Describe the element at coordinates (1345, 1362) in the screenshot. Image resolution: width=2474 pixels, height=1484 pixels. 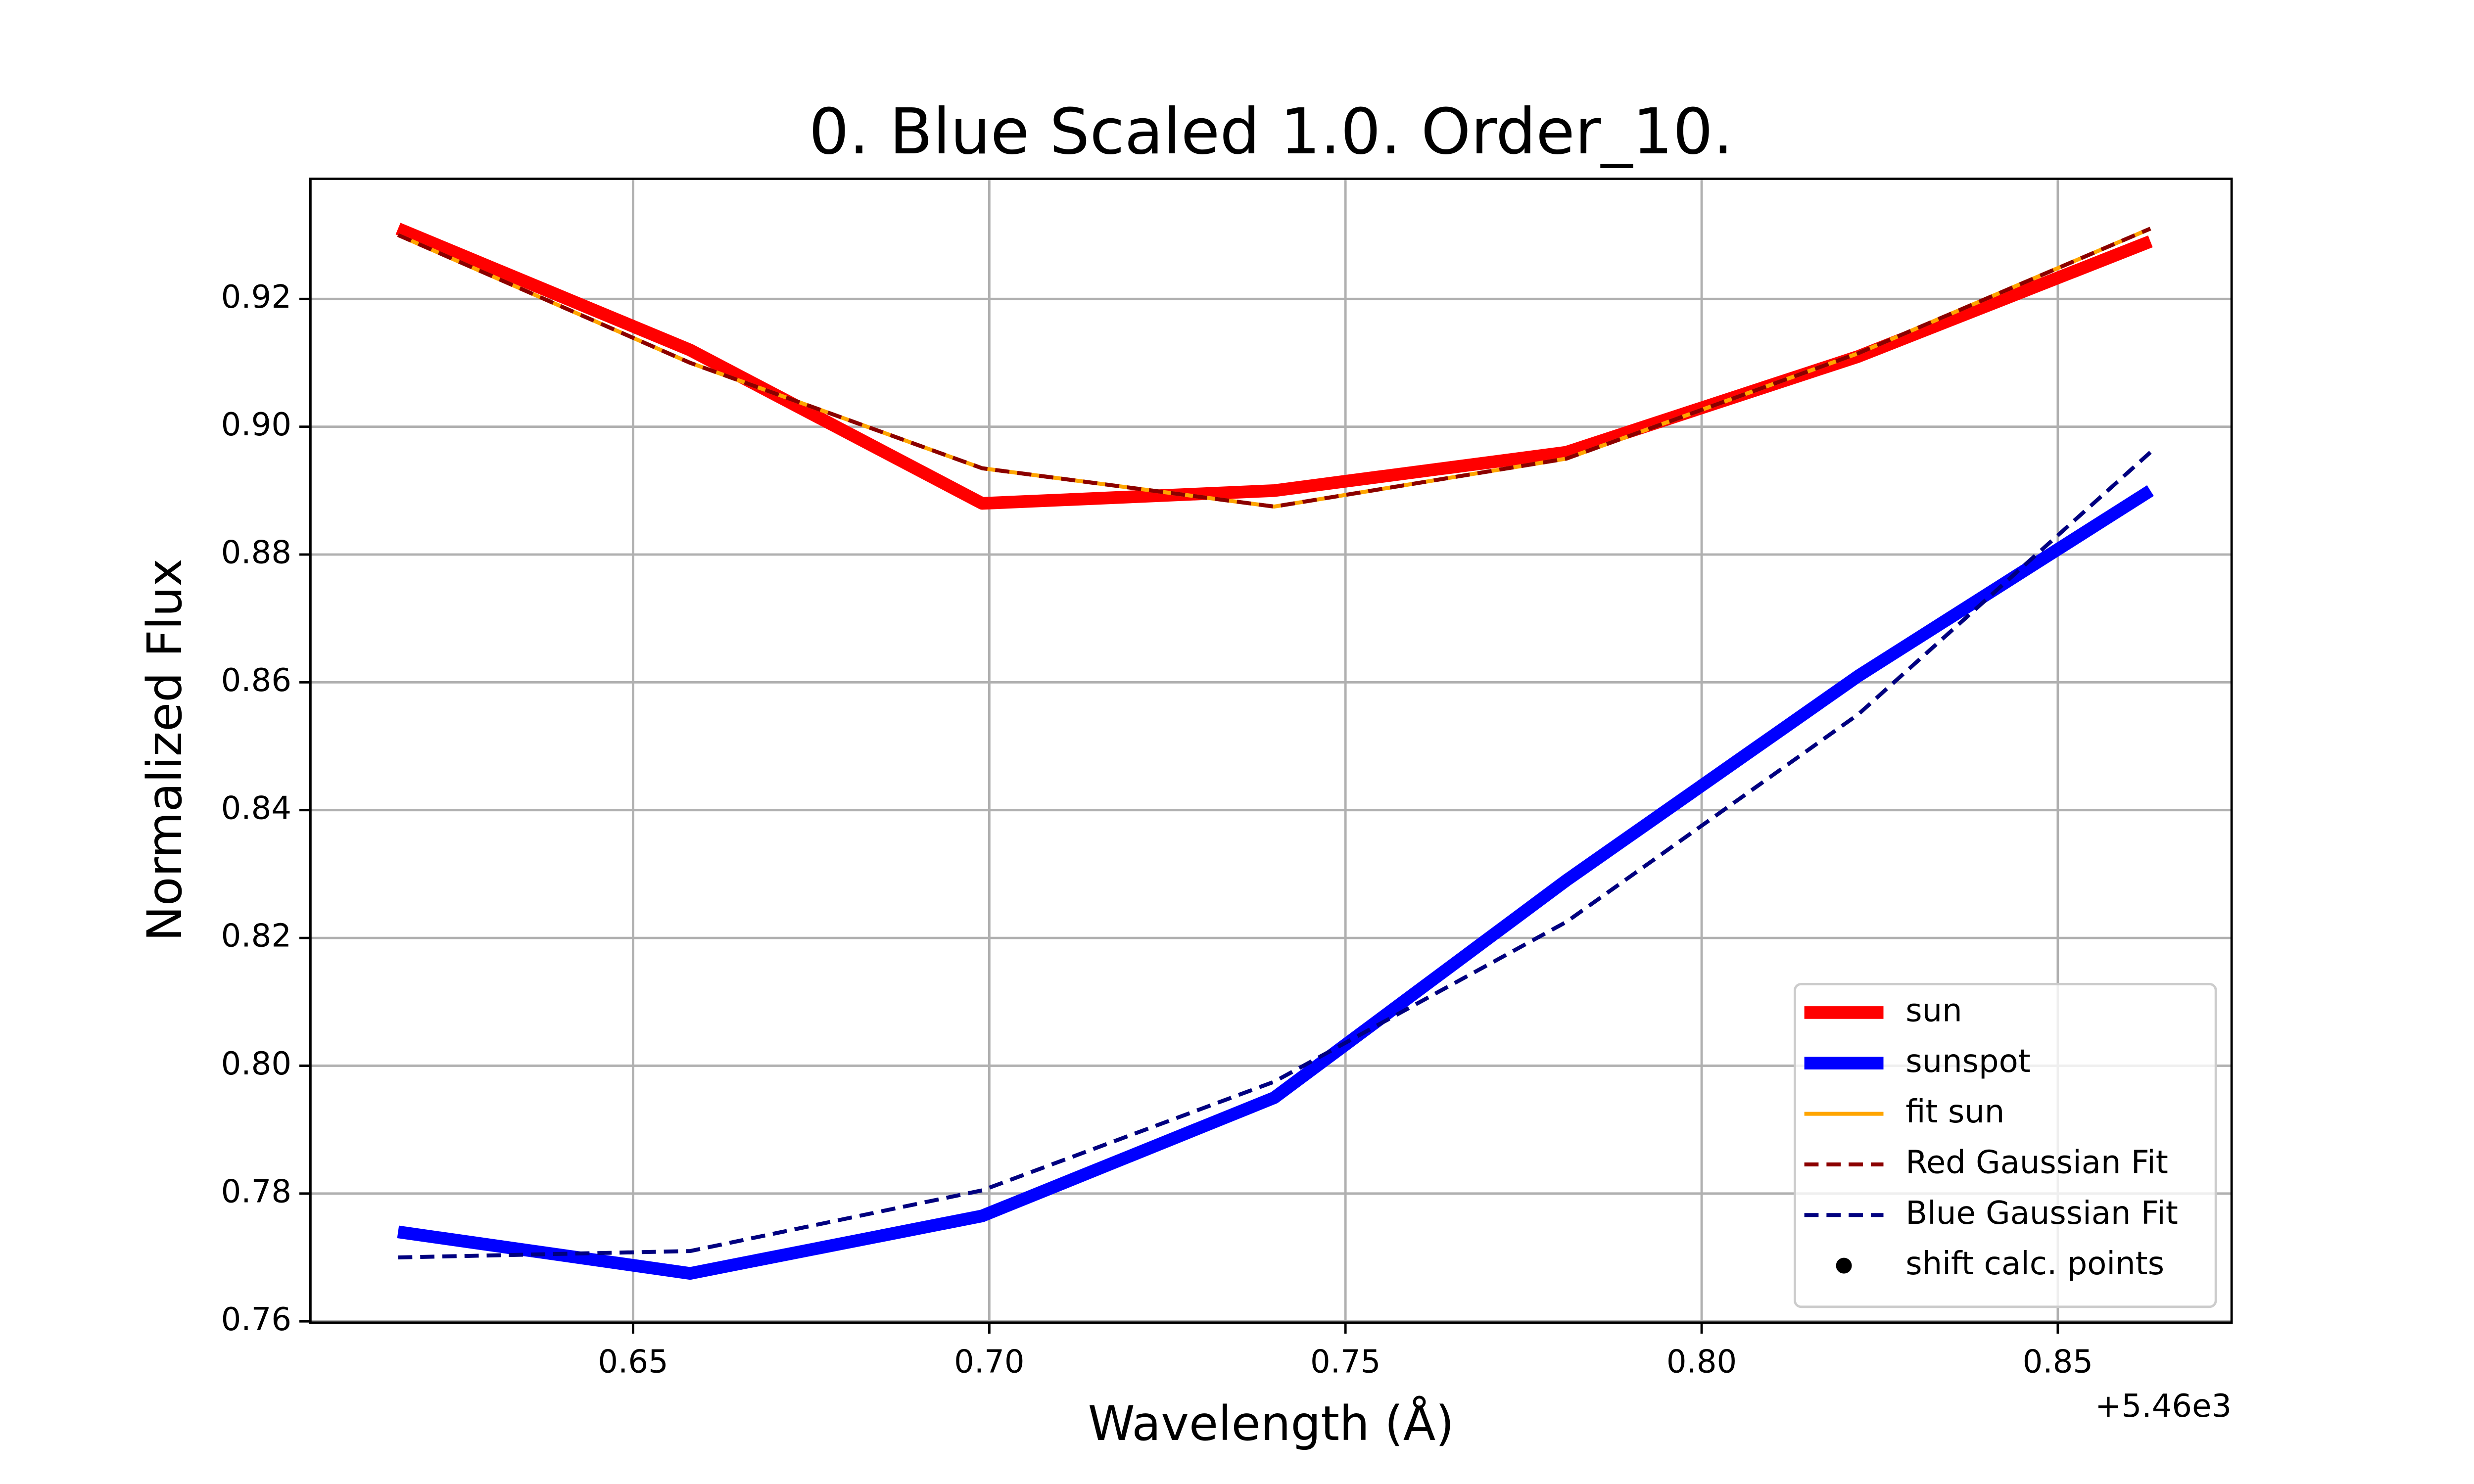
I see `x-tick-label: 0.75` at that location.